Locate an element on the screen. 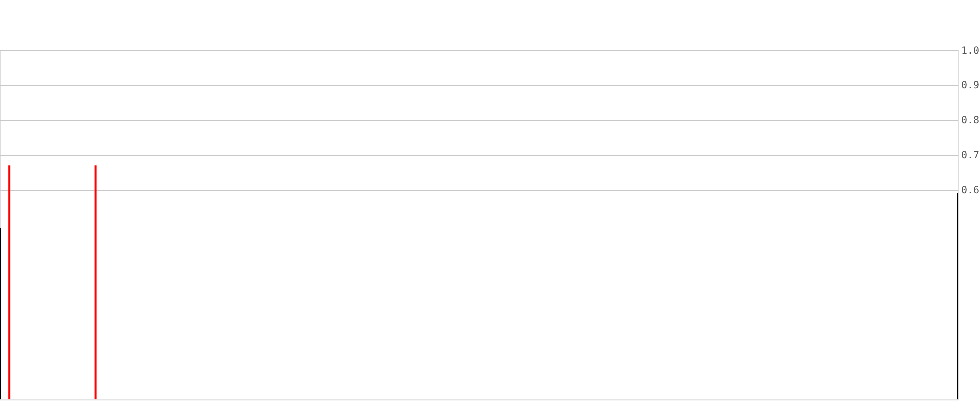 This screenshot has height=420, width=980. bar is located at coordinates (9, 283).